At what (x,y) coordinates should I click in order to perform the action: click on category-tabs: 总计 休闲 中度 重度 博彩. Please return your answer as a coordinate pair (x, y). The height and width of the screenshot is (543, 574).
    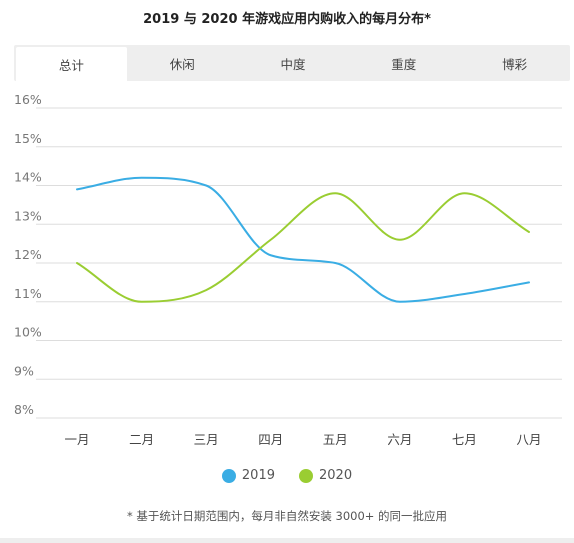
    Looking at the image, I should click on (292, 63).